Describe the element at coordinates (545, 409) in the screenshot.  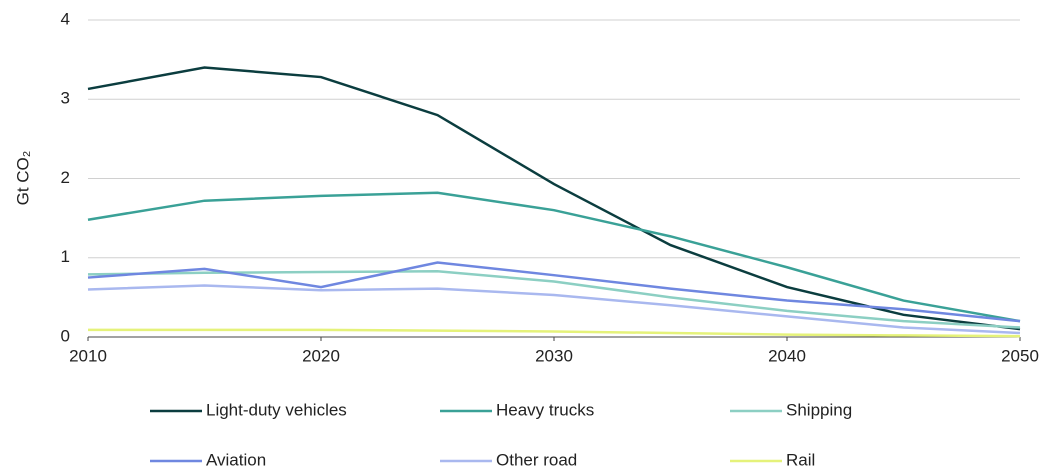
I see `legend-label: Heavy trucks` at that location.